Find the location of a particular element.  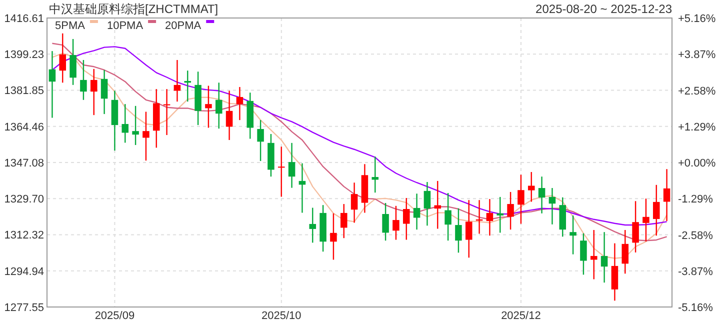

y2-tick-label: +5.16% is located at coordinates (697, 19).